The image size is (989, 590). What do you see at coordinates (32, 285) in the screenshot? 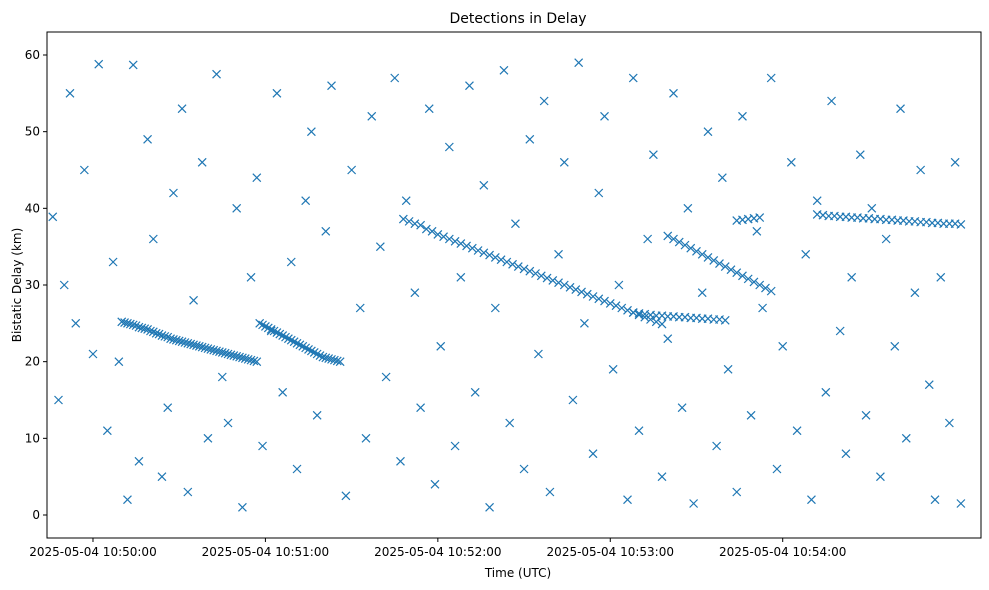
I see `y-tick-label: 30` at bounding box center [32, 285].